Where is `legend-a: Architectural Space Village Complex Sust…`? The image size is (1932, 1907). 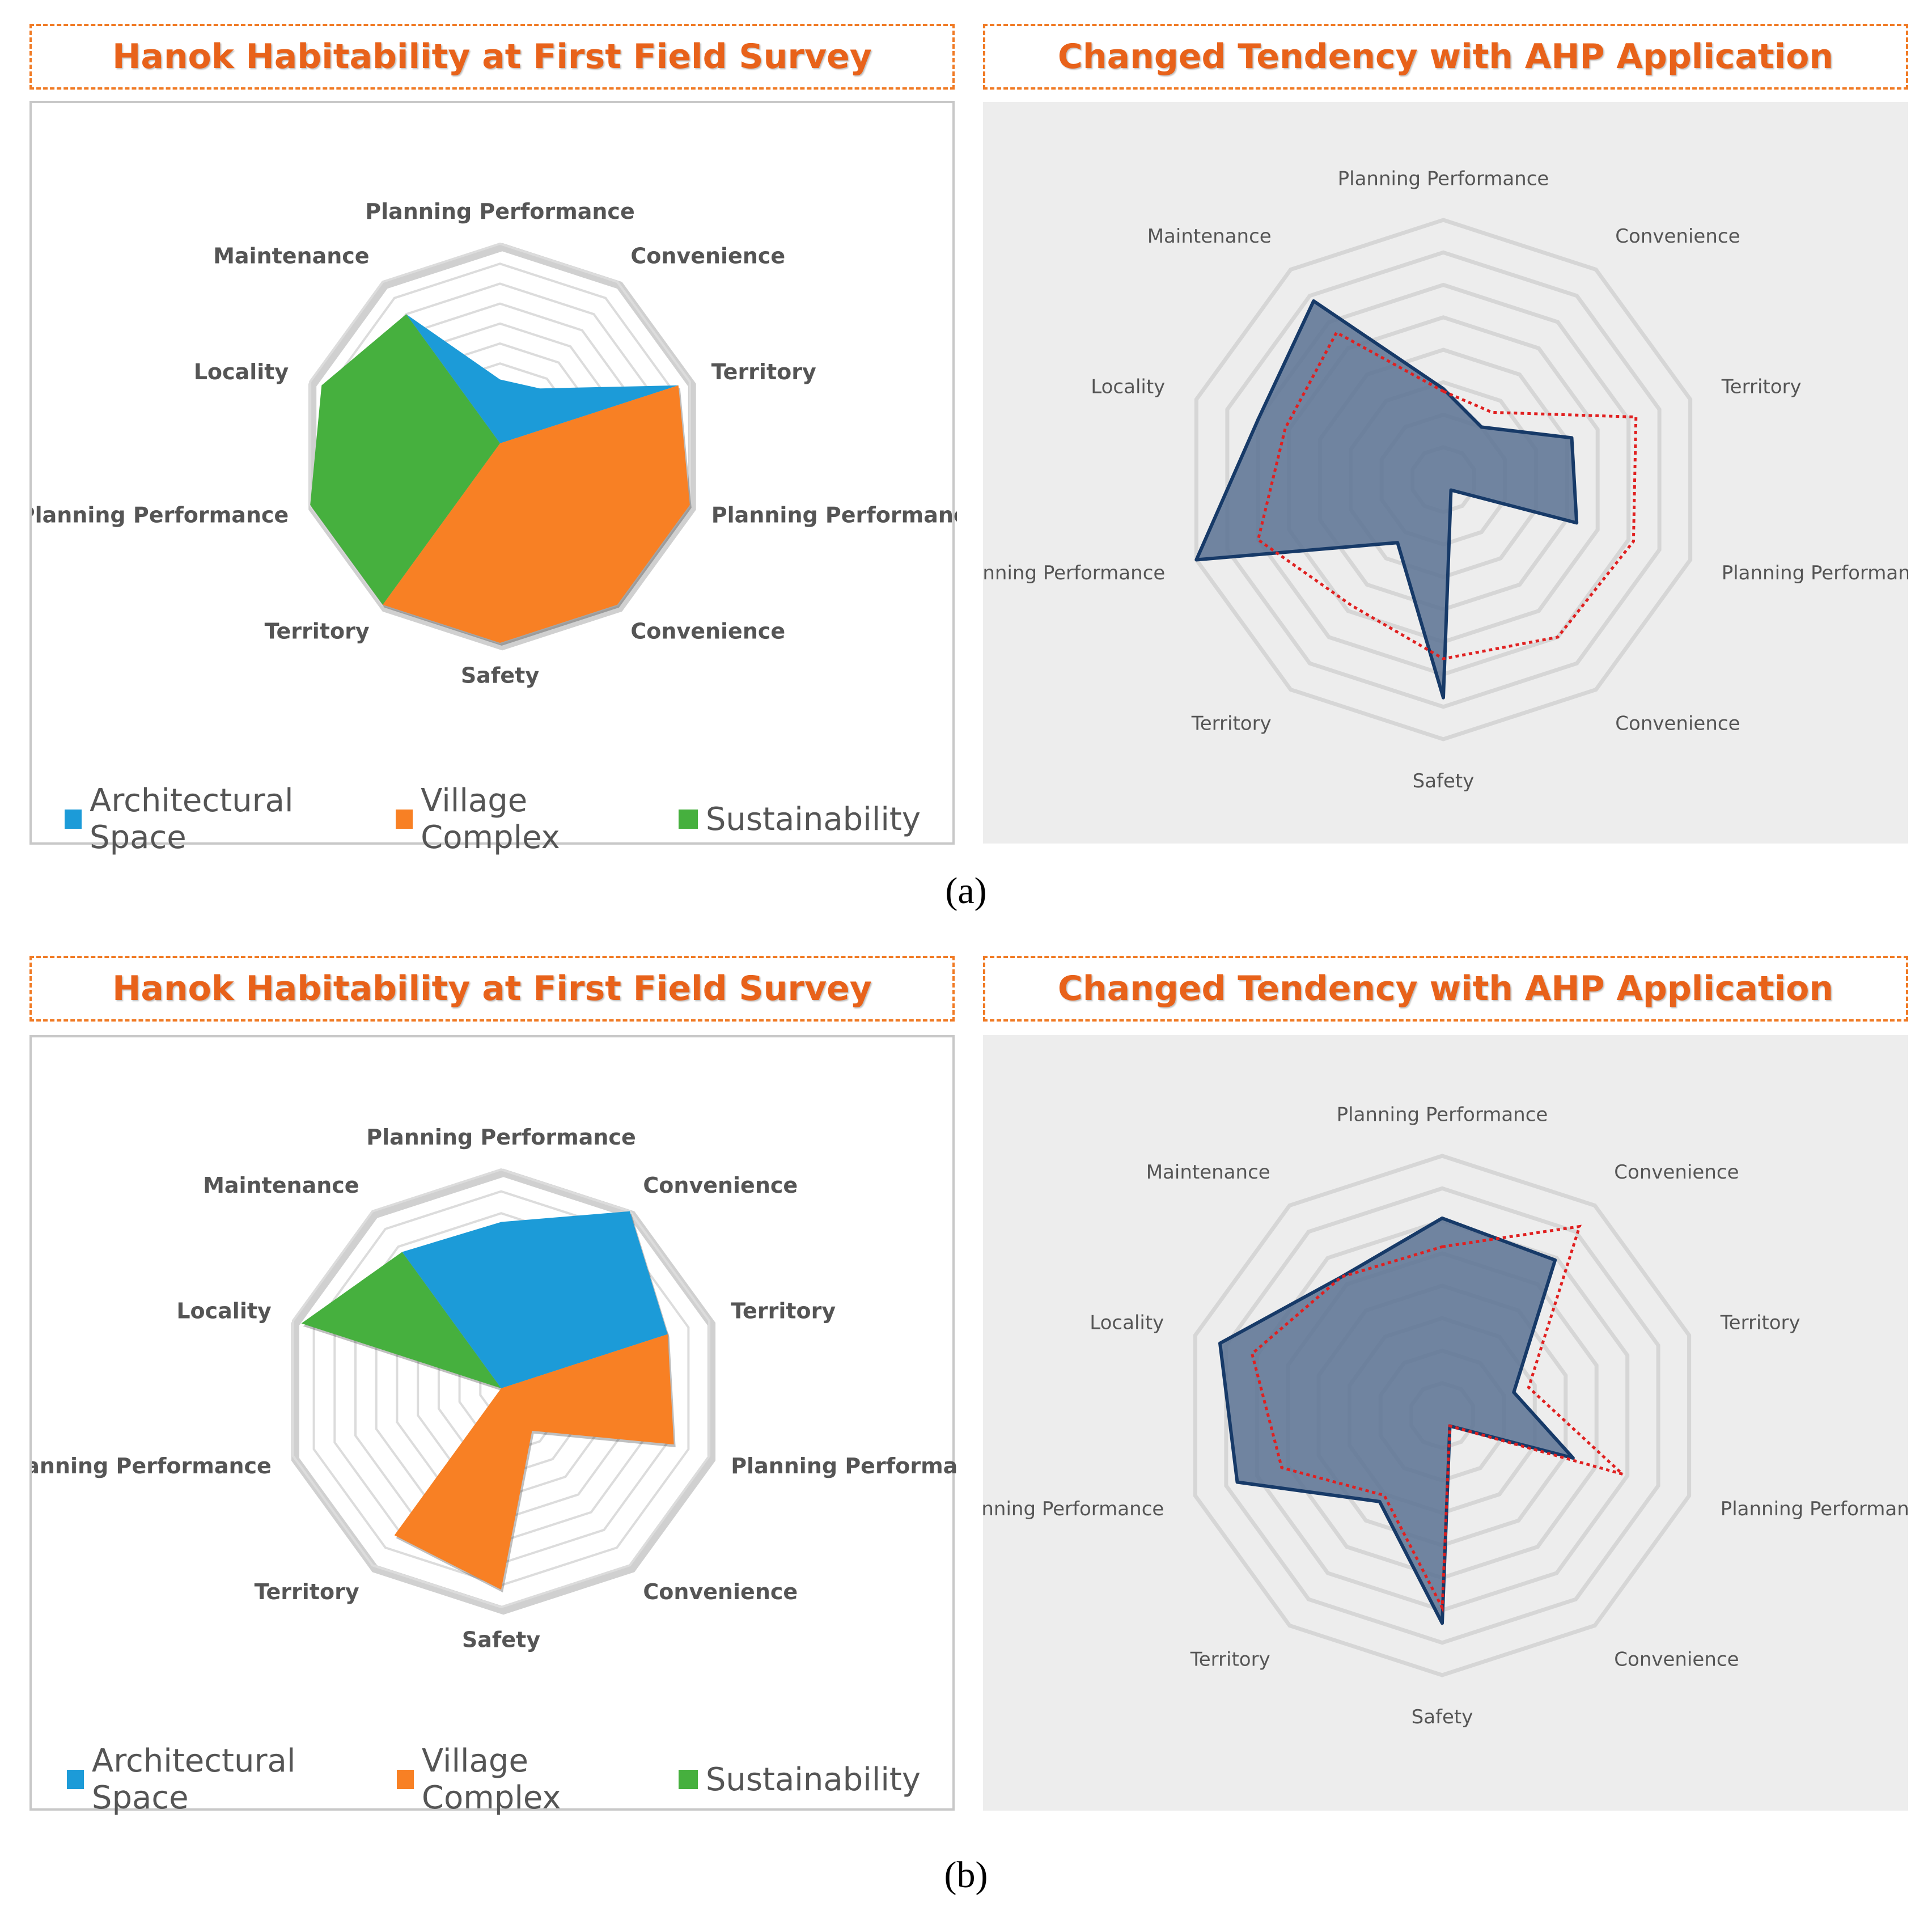
legend-a: Architectural Space Village Complex Sust… is located at coordinates (508, 819).